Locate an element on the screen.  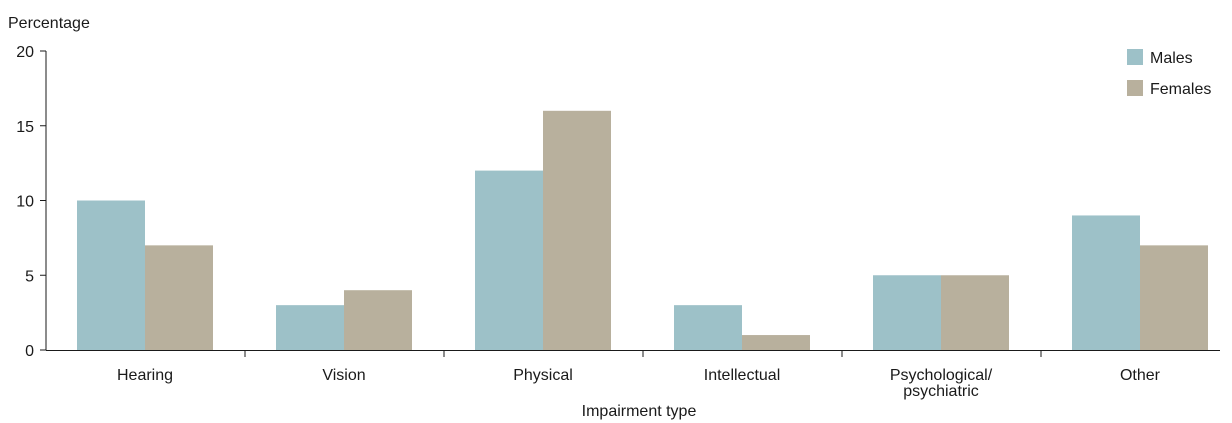
legend-swatch-males is located at coordinates (1135, 57).